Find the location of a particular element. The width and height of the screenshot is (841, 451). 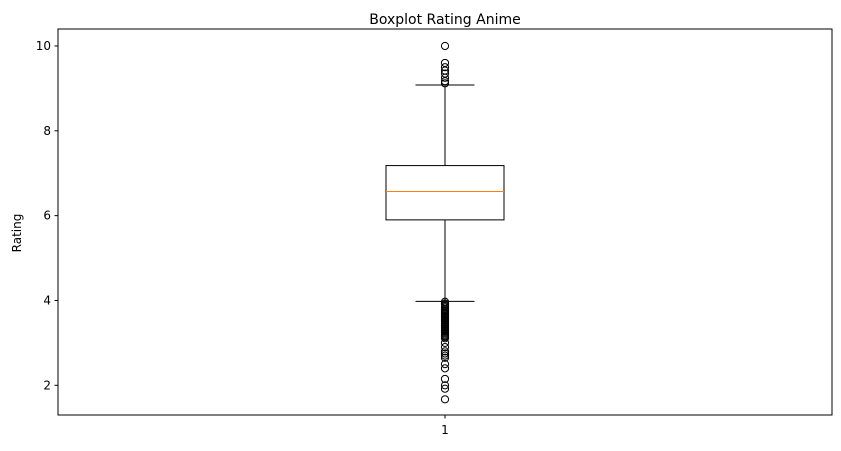

chart-title: Boxplot Rating Anime is located at coordinates (444, 20).